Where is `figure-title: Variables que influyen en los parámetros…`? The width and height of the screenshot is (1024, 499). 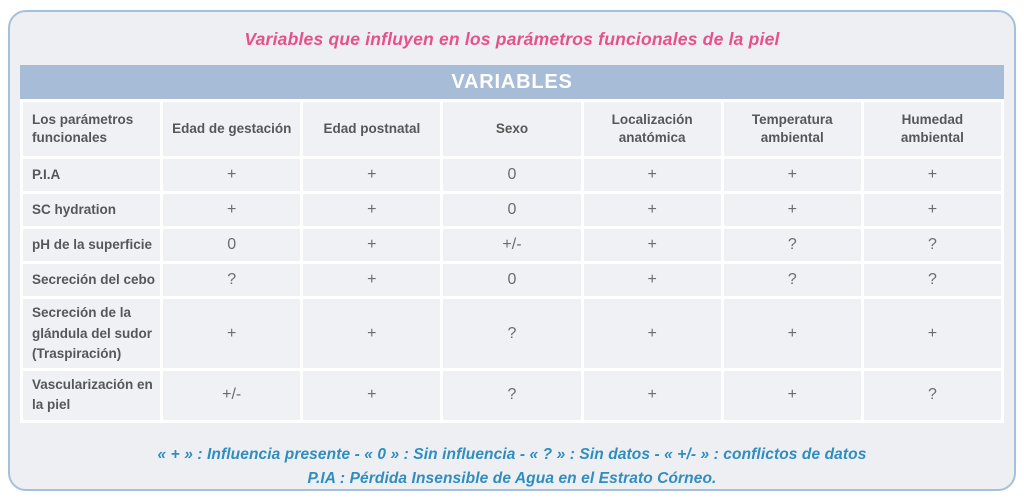 figure-title: Variables que influyen en los parámetros… is located at coordinates (512, 39).